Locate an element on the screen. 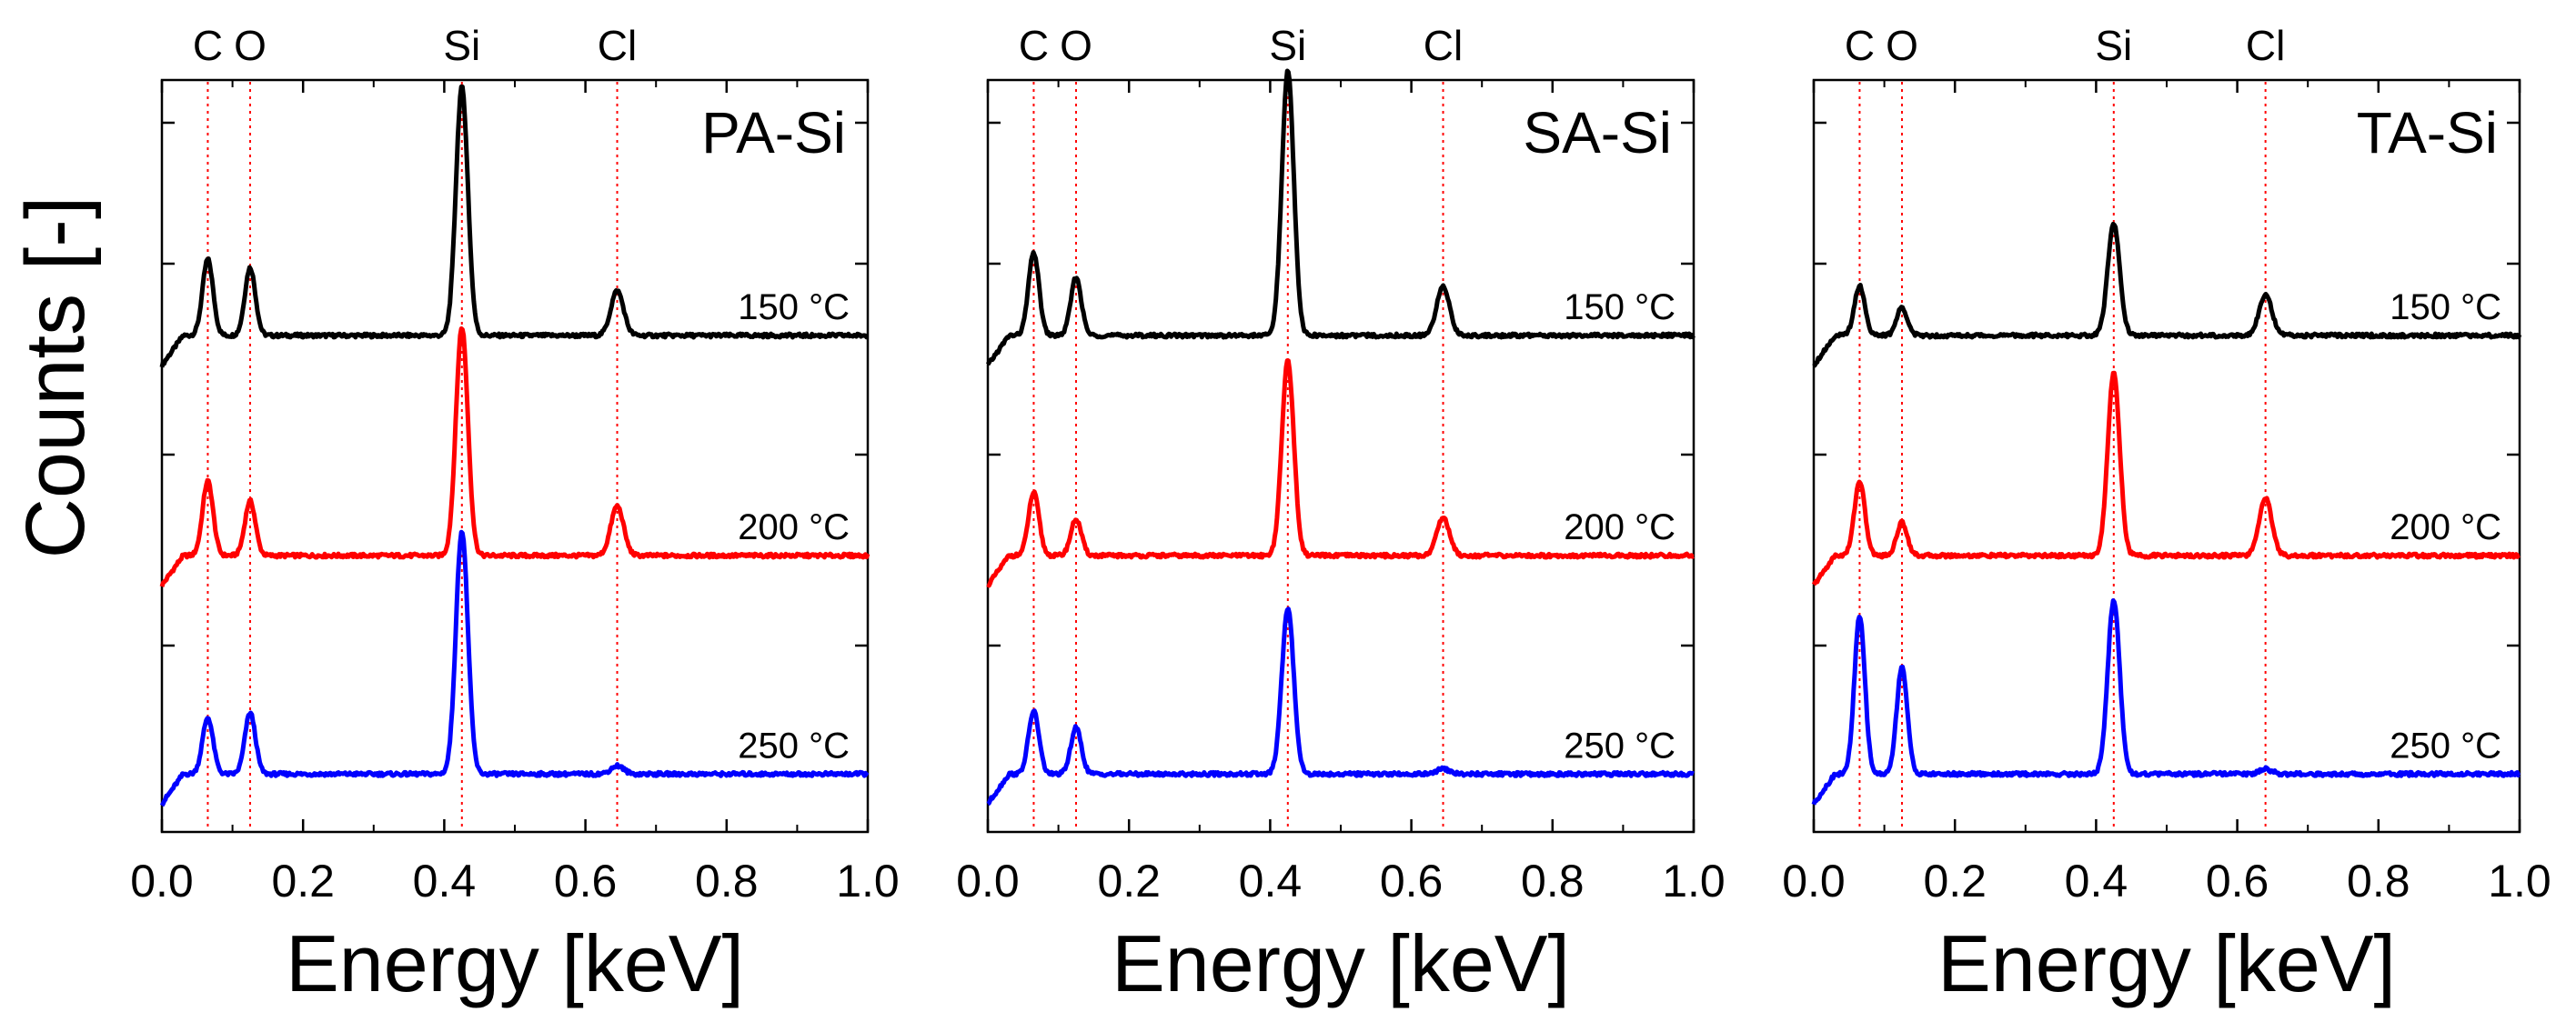 The height and width of the screenshot is (1032, 2576). y-axis-label: Counts [-] is located at coordinates (55, 377).